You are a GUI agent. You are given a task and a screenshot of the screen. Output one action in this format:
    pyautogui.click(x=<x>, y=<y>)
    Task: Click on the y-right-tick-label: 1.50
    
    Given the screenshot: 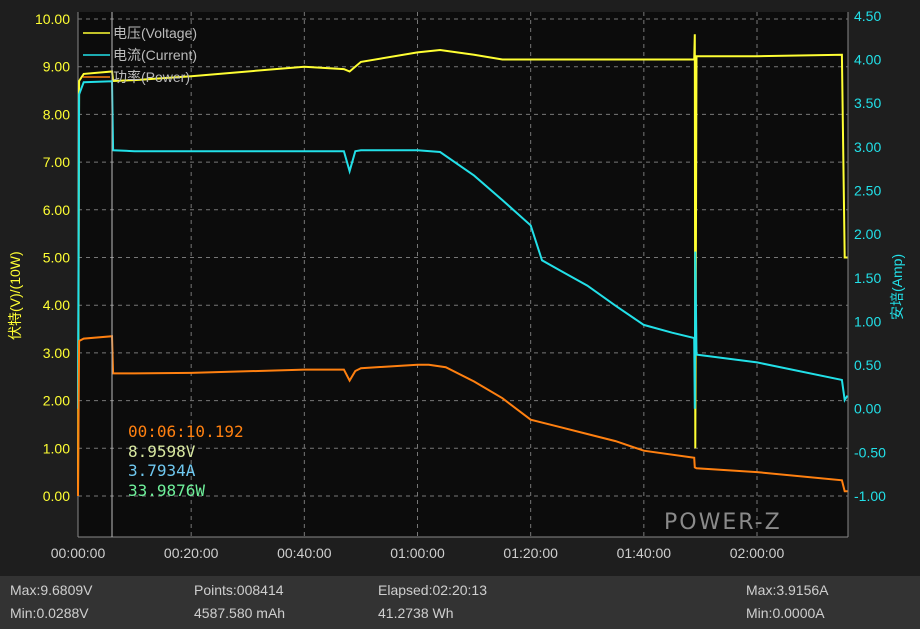 What is the action you would take?
    pyautogui.click(x=867, y=278)
    